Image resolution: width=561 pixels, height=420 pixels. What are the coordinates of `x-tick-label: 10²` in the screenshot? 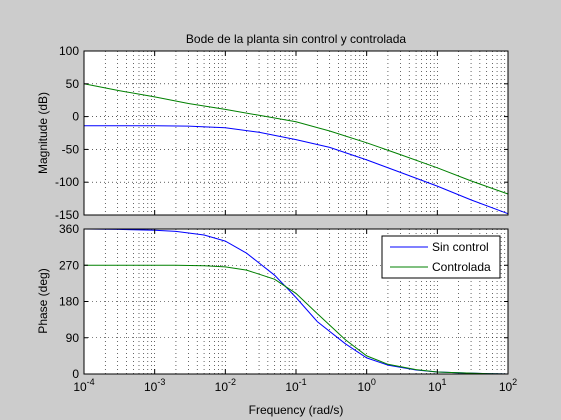 It's located at (508, 385).